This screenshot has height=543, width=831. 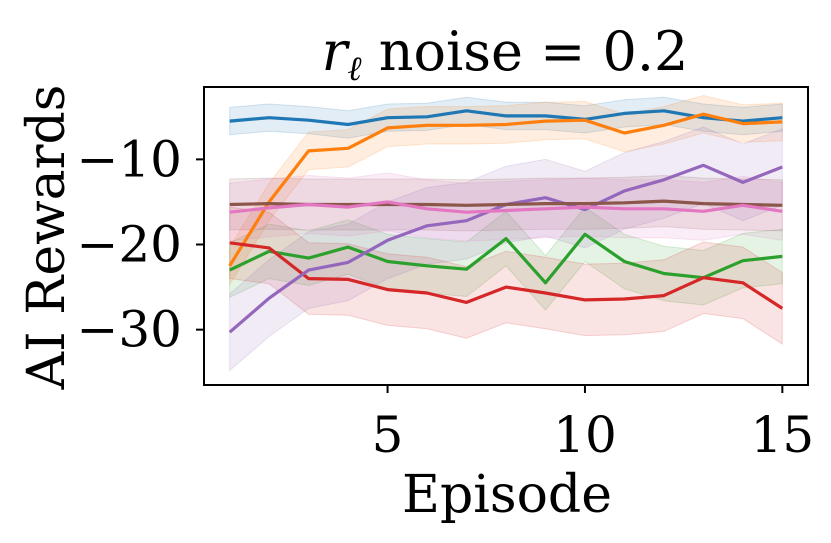 I want to click on y-tick-label--10: −10, so click(x=129, y=159).